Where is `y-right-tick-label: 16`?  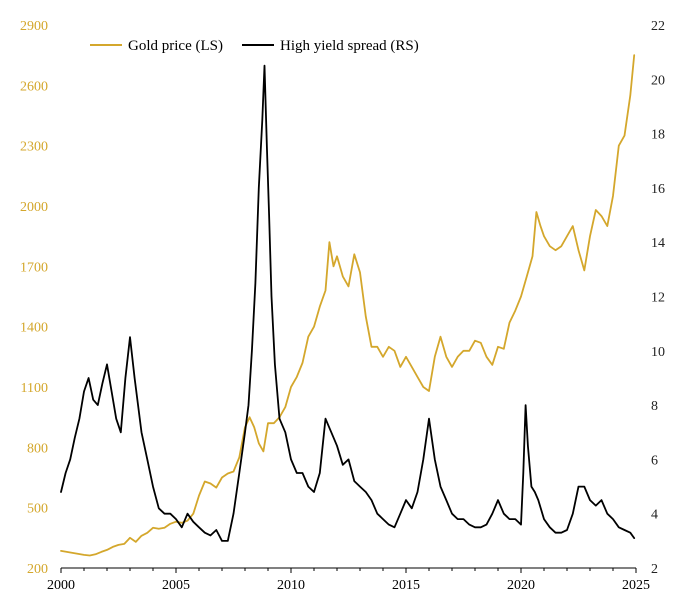
y-right-tick-label: 16 is located at coordinates (658, 189).